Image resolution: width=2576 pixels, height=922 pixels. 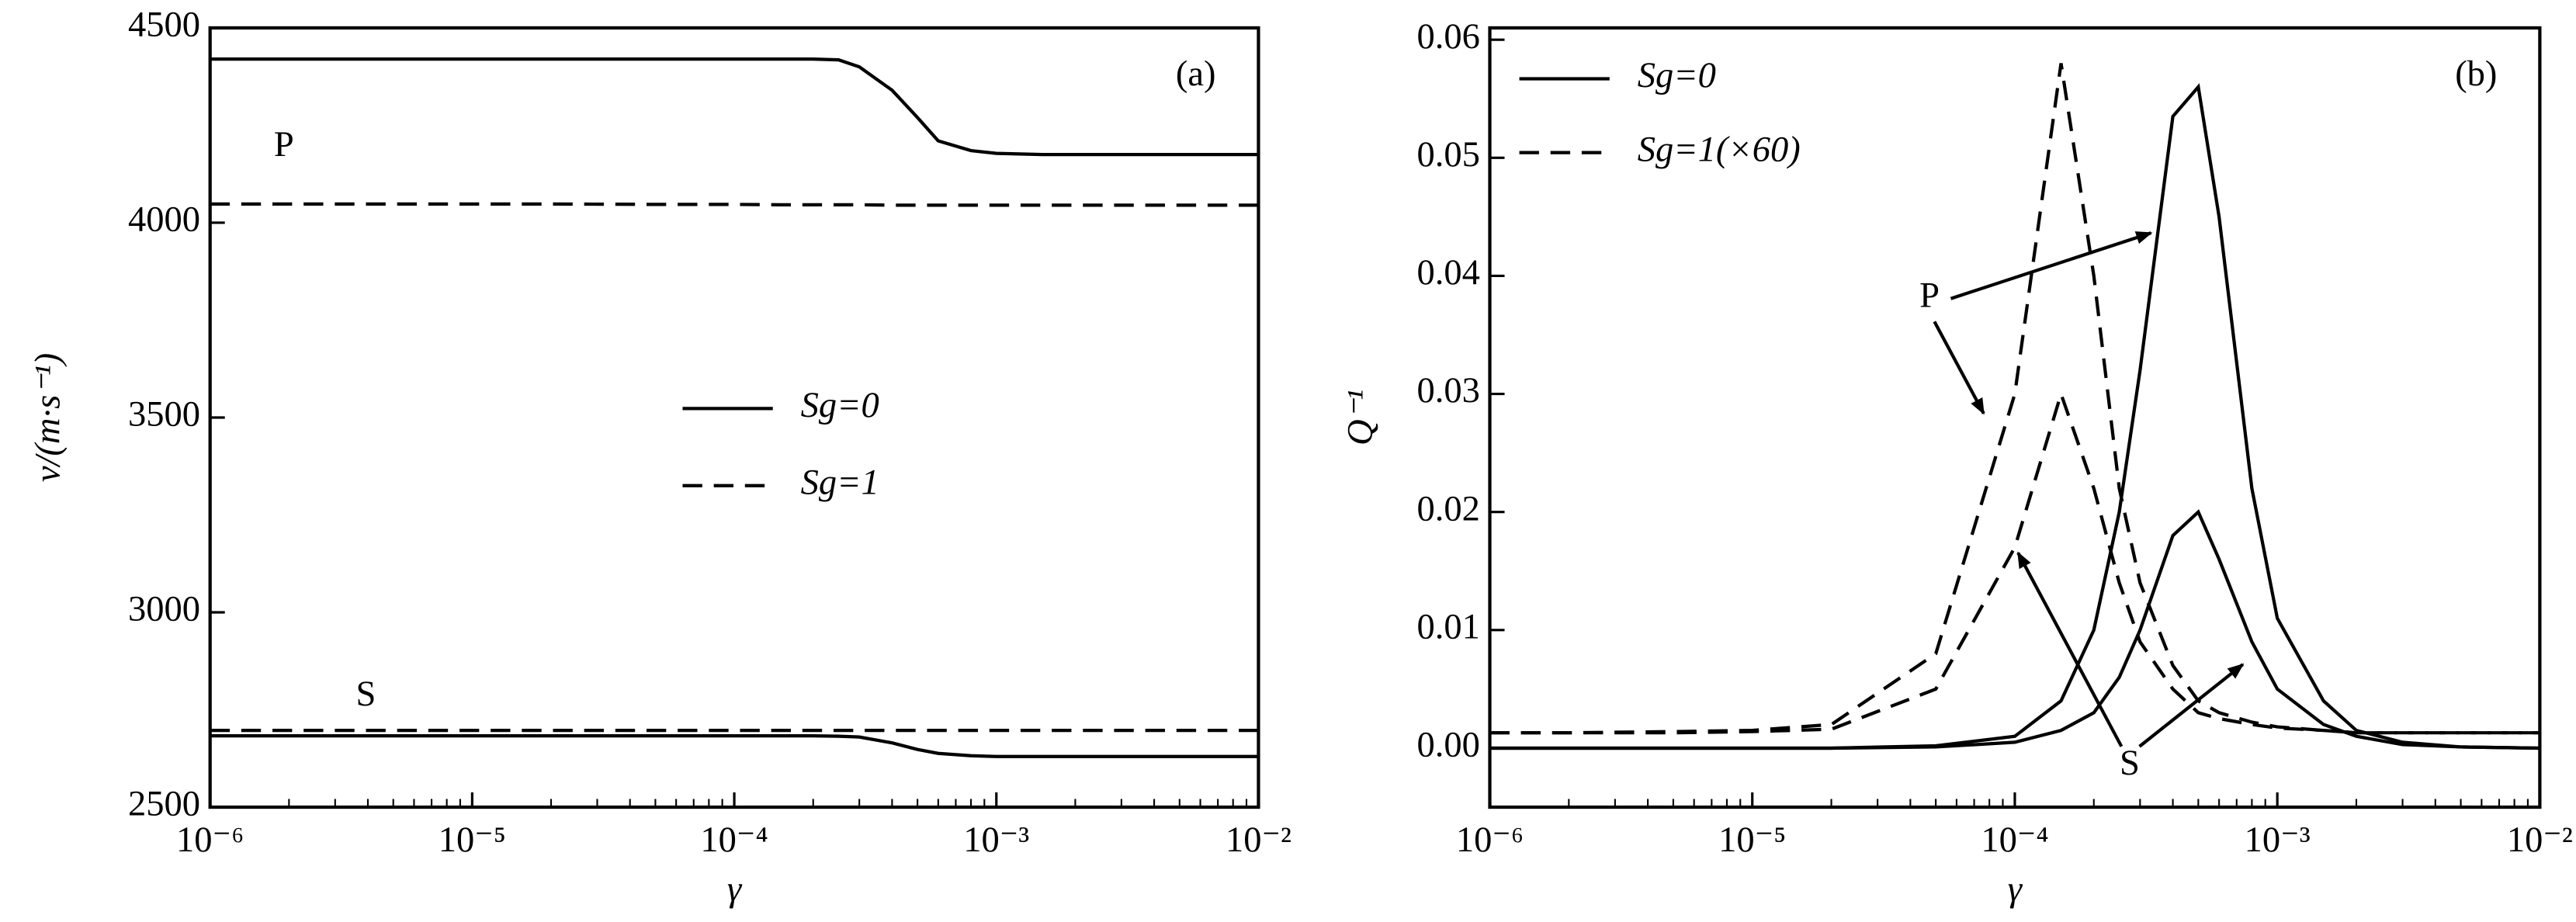 What do you see at coordinates (1196, 74) in the screenshot?
I see `panel-label: (a)` at bounding box center [1196, 74].